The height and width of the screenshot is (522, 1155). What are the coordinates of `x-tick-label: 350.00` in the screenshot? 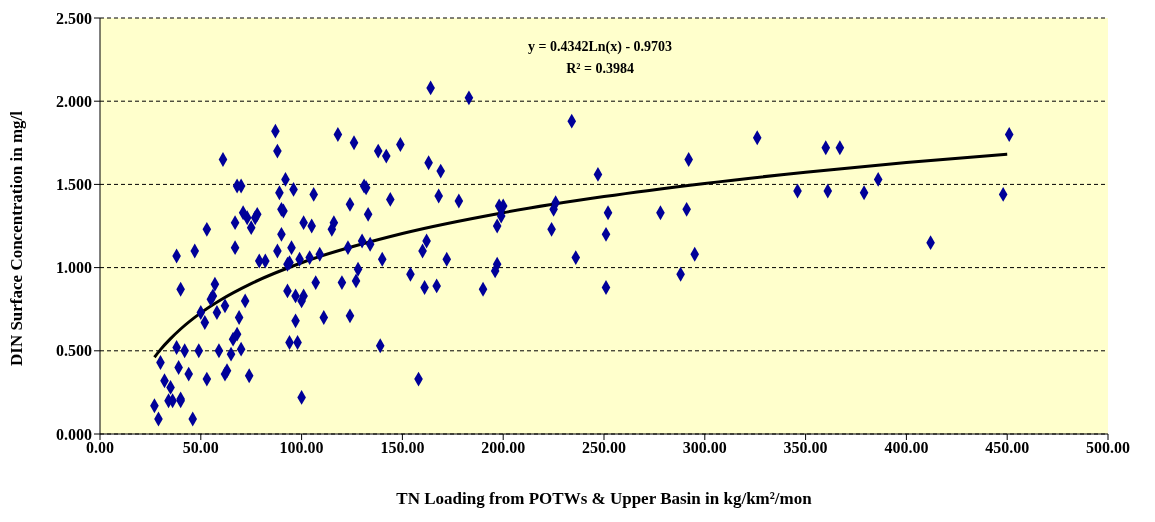 It's located at (805, 448).